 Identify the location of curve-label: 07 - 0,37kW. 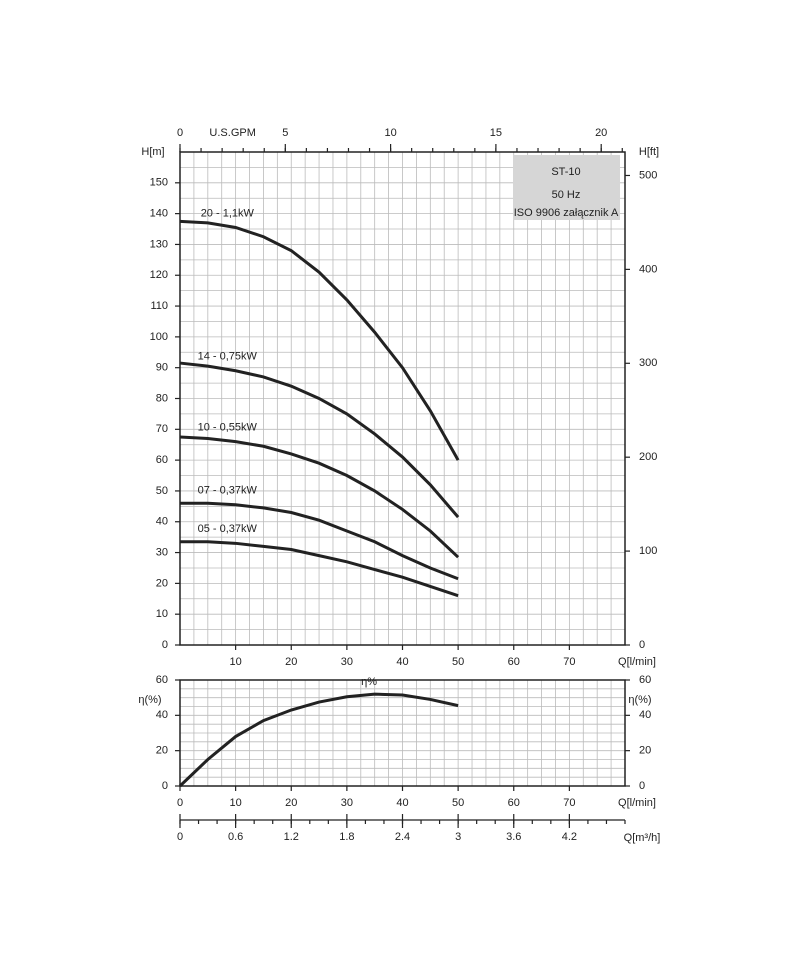
(228, 491).